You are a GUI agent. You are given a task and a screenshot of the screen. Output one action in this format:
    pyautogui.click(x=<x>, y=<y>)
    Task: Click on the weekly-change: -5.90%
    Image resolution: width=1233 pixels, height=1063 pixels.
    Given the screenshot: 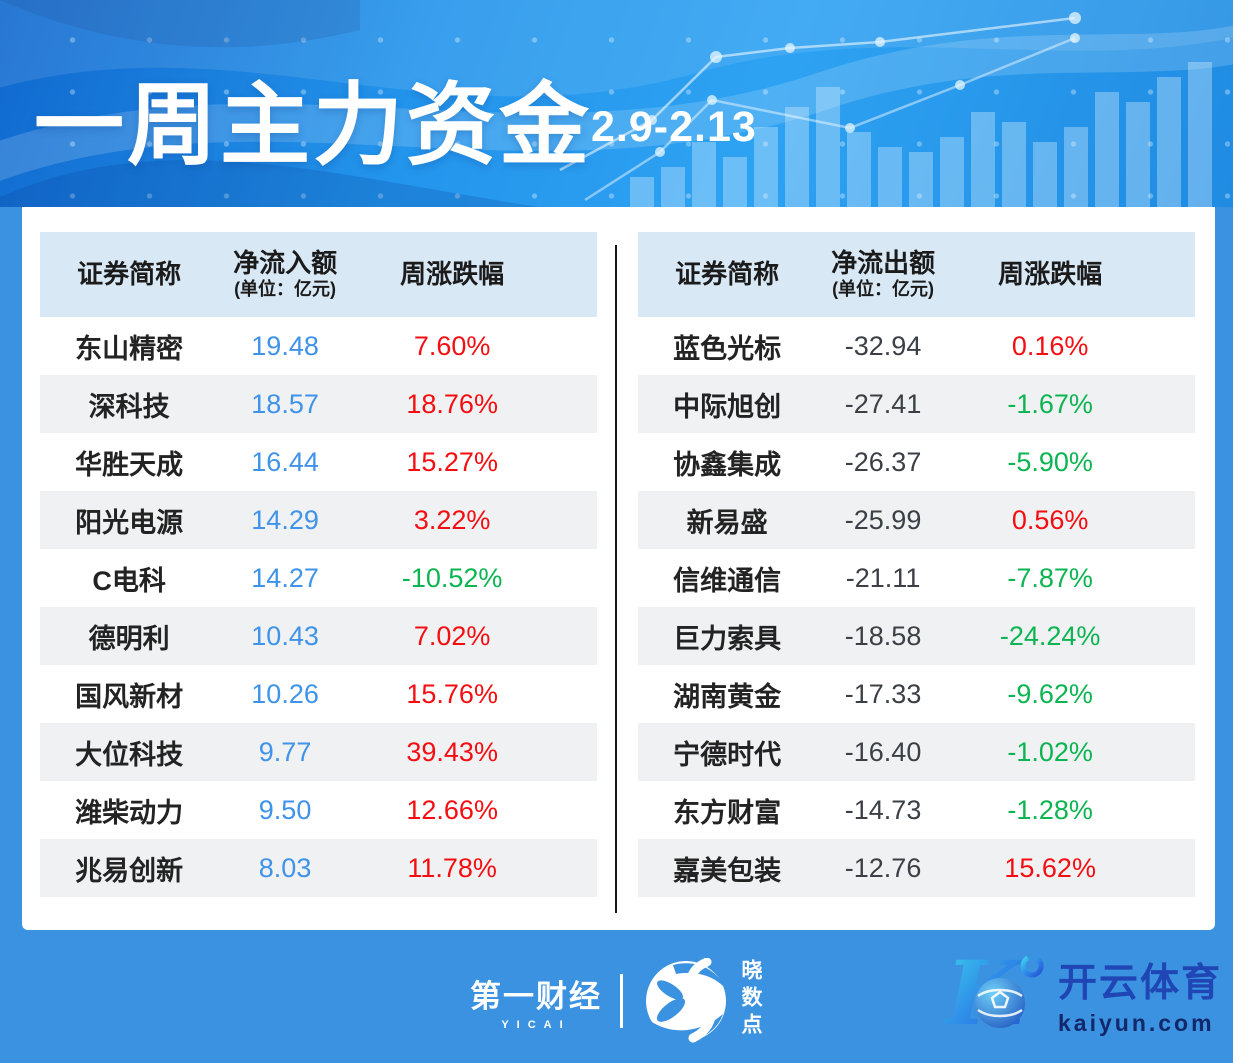 What is the action you would take?
    pyautogui.click(x=1050, y=461)
    